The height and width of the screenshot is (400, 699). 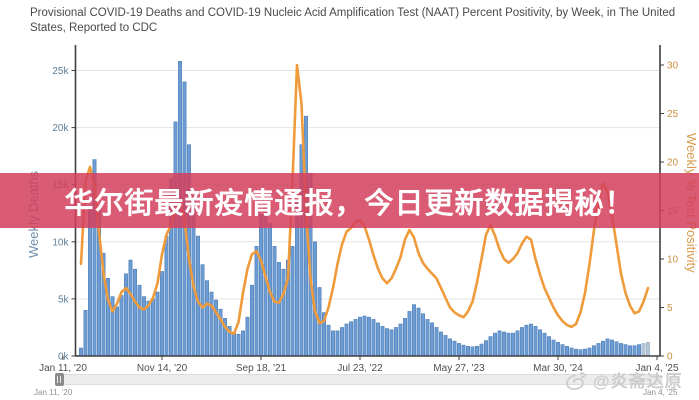 What do you see at coordinates (670, 308) in the screenshot?
I see `right-tick-label: 5` at bounding box center [670, 308].